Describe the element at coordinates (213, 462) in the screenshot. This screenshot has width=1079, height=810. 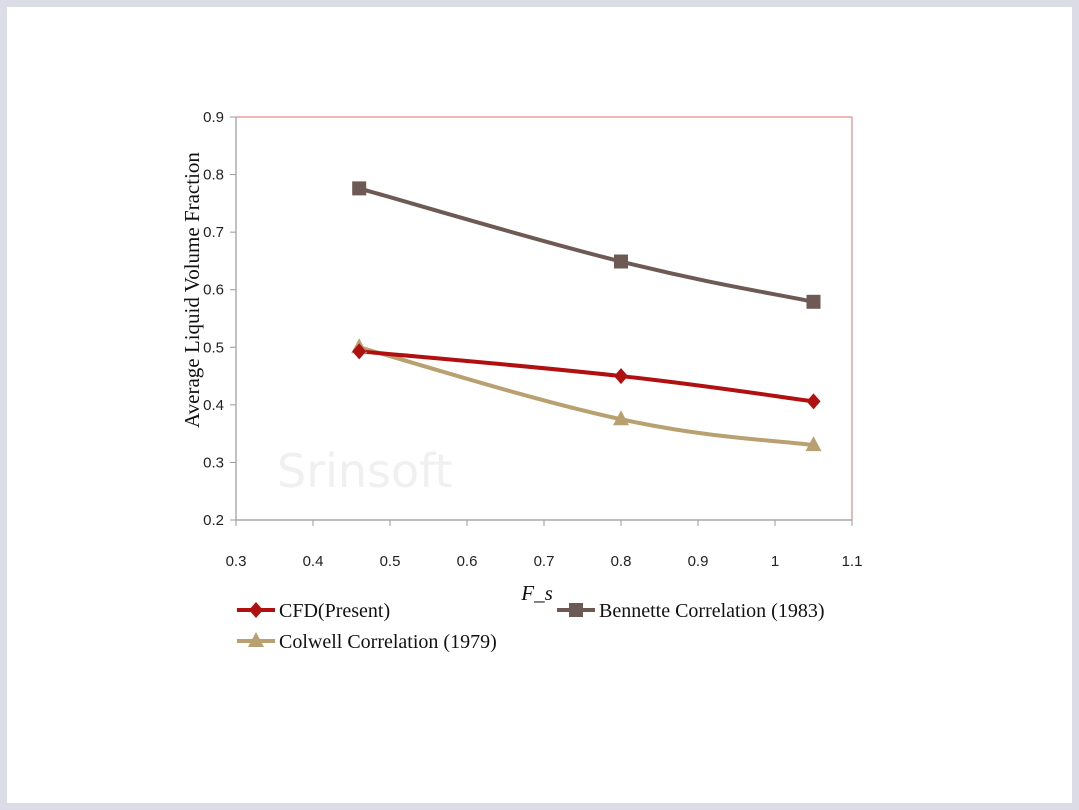
I see `y-tick-label: 0.3` at that location.